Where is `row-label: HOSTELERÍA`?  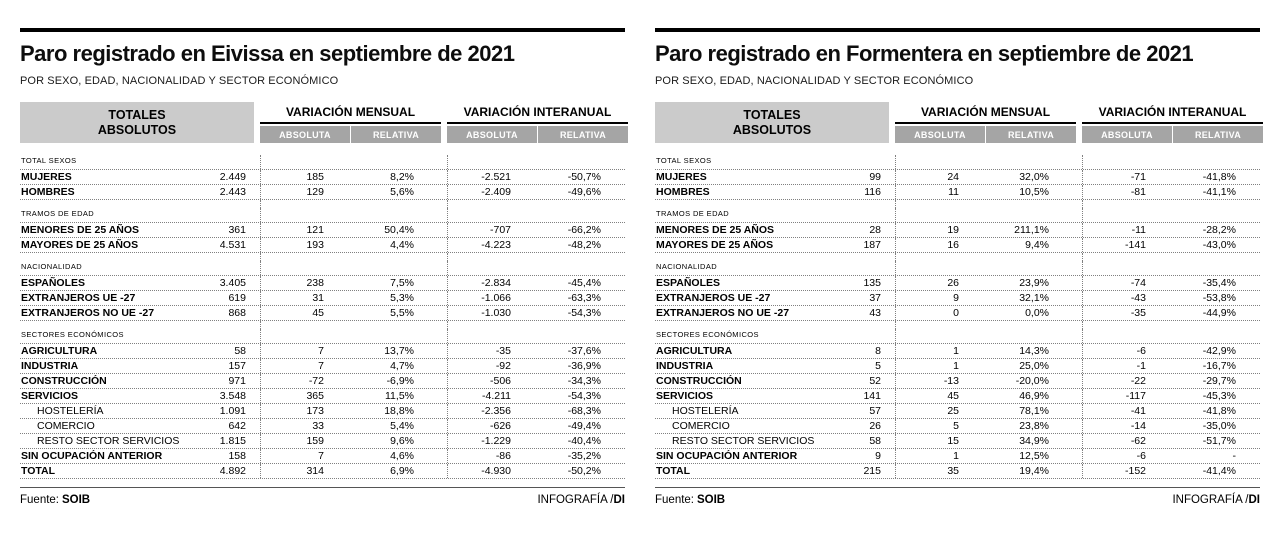 row-label: HOSTELERÍA is located at coordinates (705, 411).